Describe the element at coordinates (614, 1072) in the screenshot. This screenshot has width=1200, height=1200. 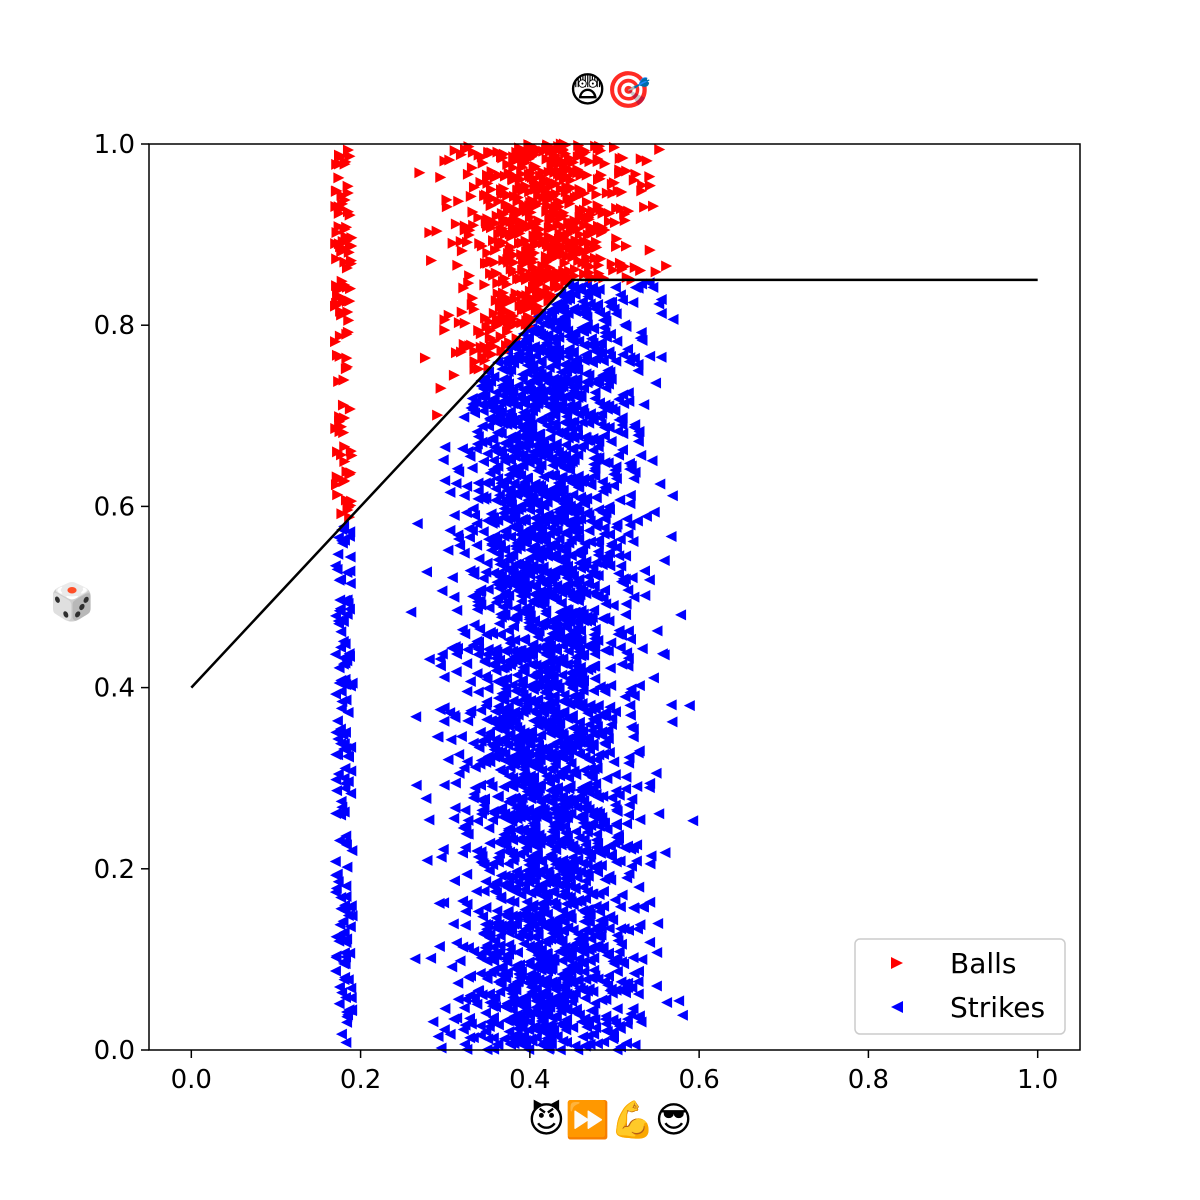
I see `x-axis-ticks: 0.0 0.2 0.4 0.6 0.8 1.0` at that location.